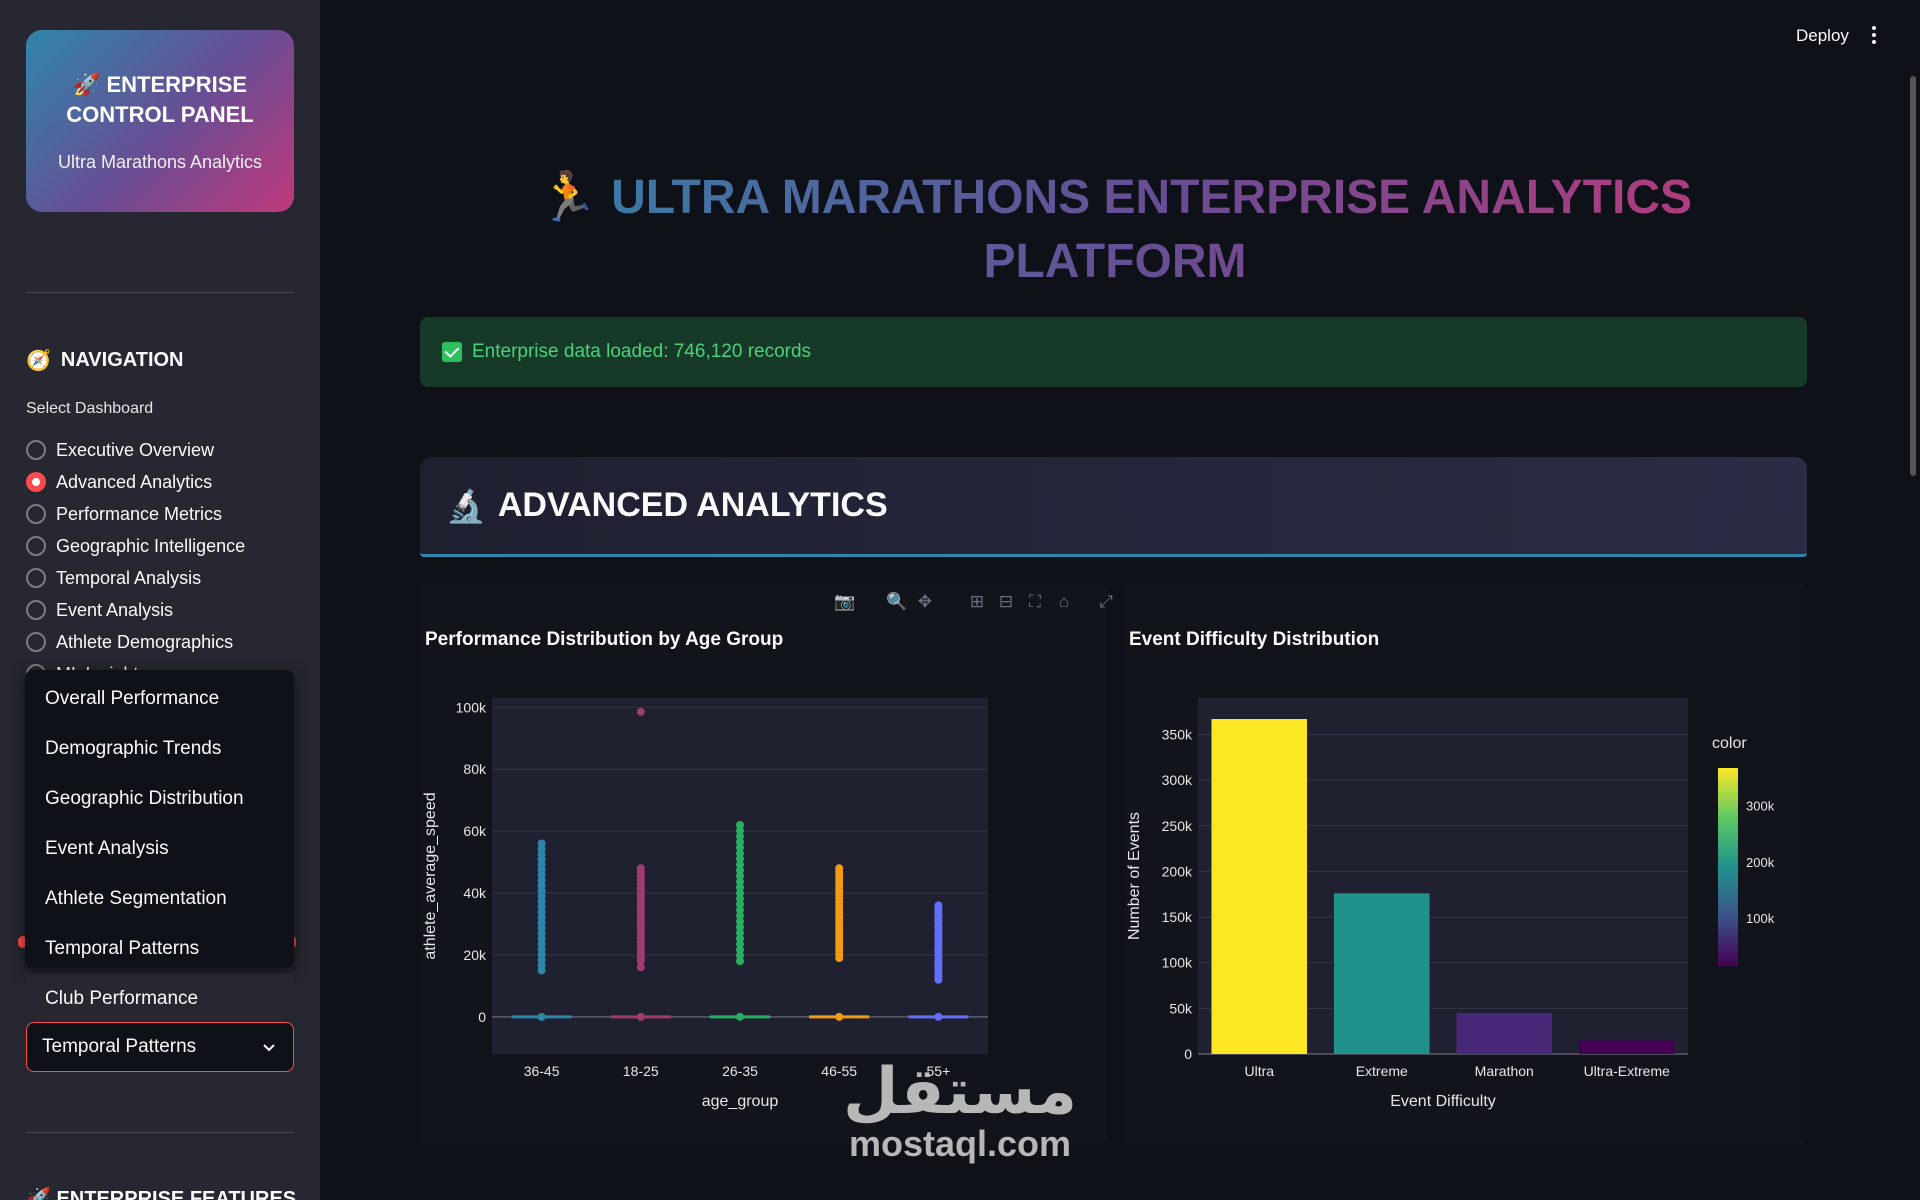 The image size is (1920, 1200). I want to click on runner-icon: 🏃, so click(567, 197).